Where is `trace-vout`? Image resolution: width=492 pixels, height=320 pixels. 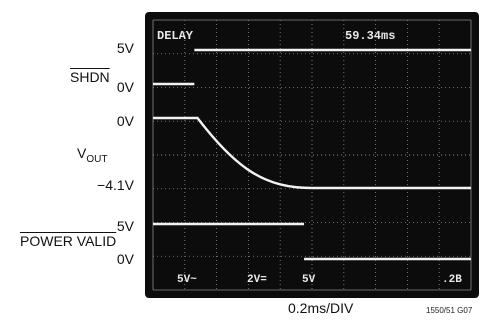
trace-vout is located at coordinates (312, 153).